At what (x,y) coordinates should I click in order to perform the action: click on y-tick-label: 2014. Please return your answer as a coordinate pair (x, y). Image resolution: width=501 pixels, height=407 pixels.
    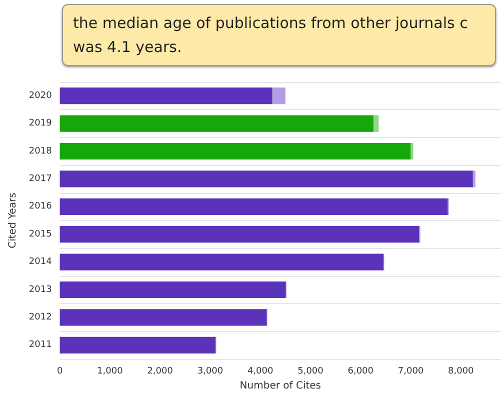
    Looking at the image, I should click on (40, 262).